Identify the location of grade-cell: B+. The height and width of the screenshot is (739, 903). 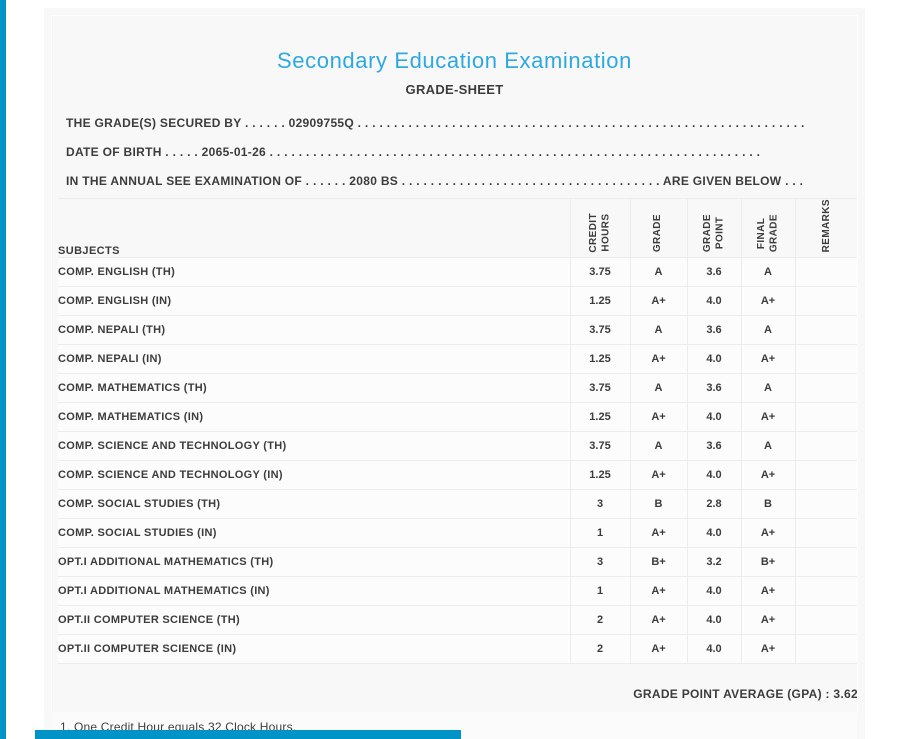
(658, 562).